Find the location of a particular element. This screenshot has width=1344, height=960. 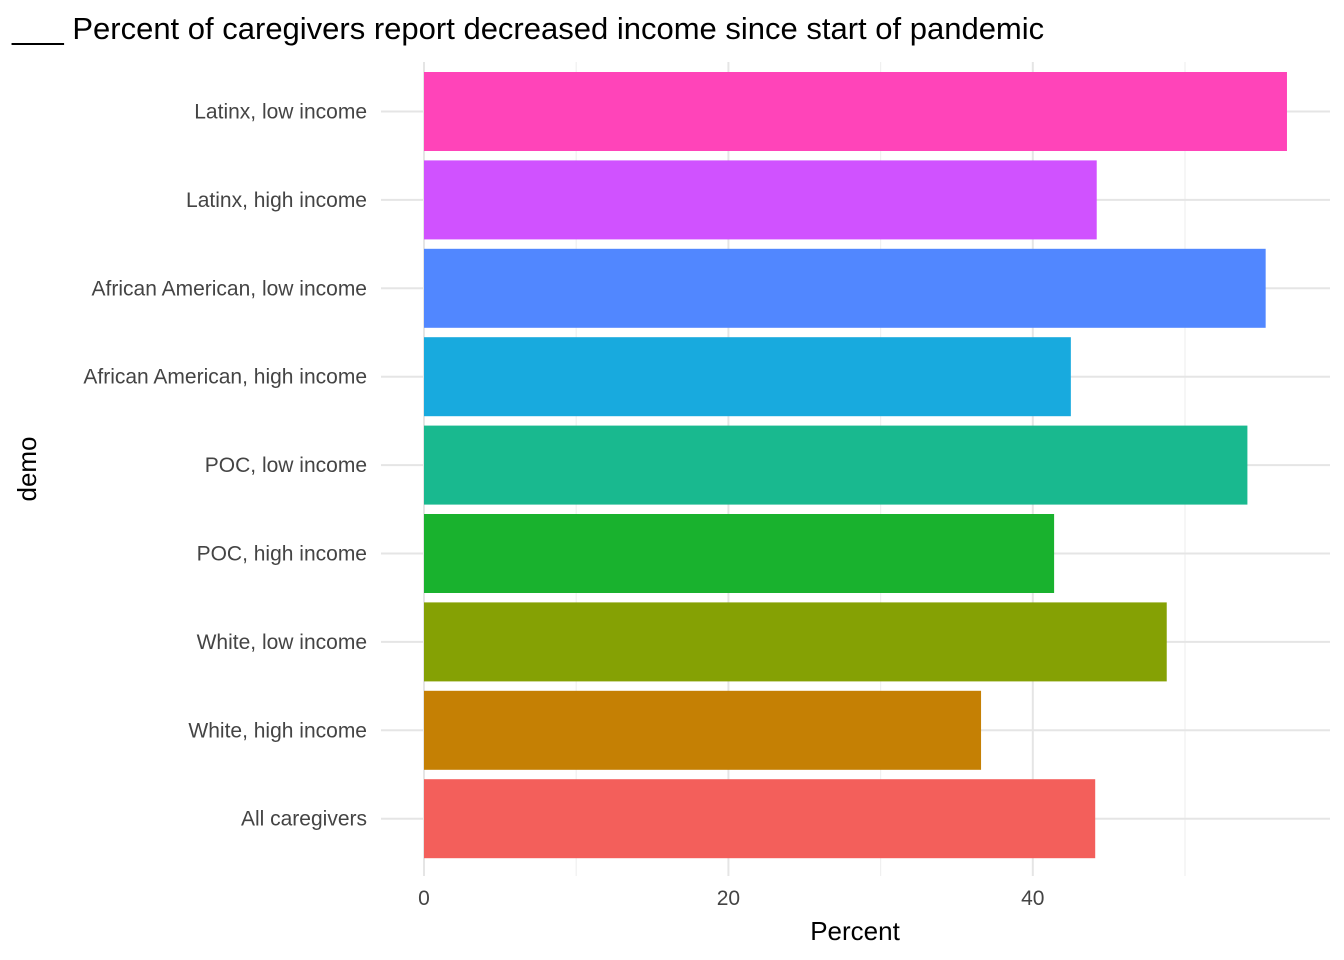

x-tick-label: 20 is located at coordinates (728, 898).